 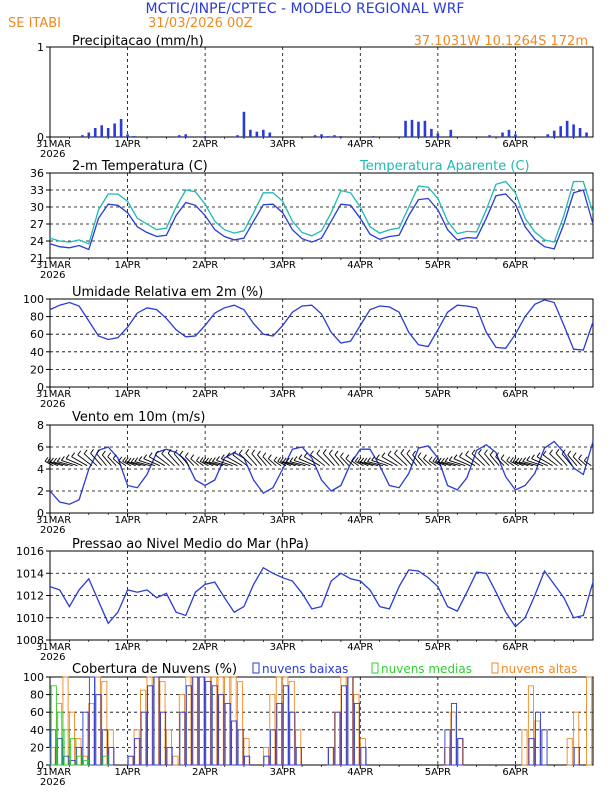 I want to click on pressure-ytick-label: 1010, so click(x=30, y=618).